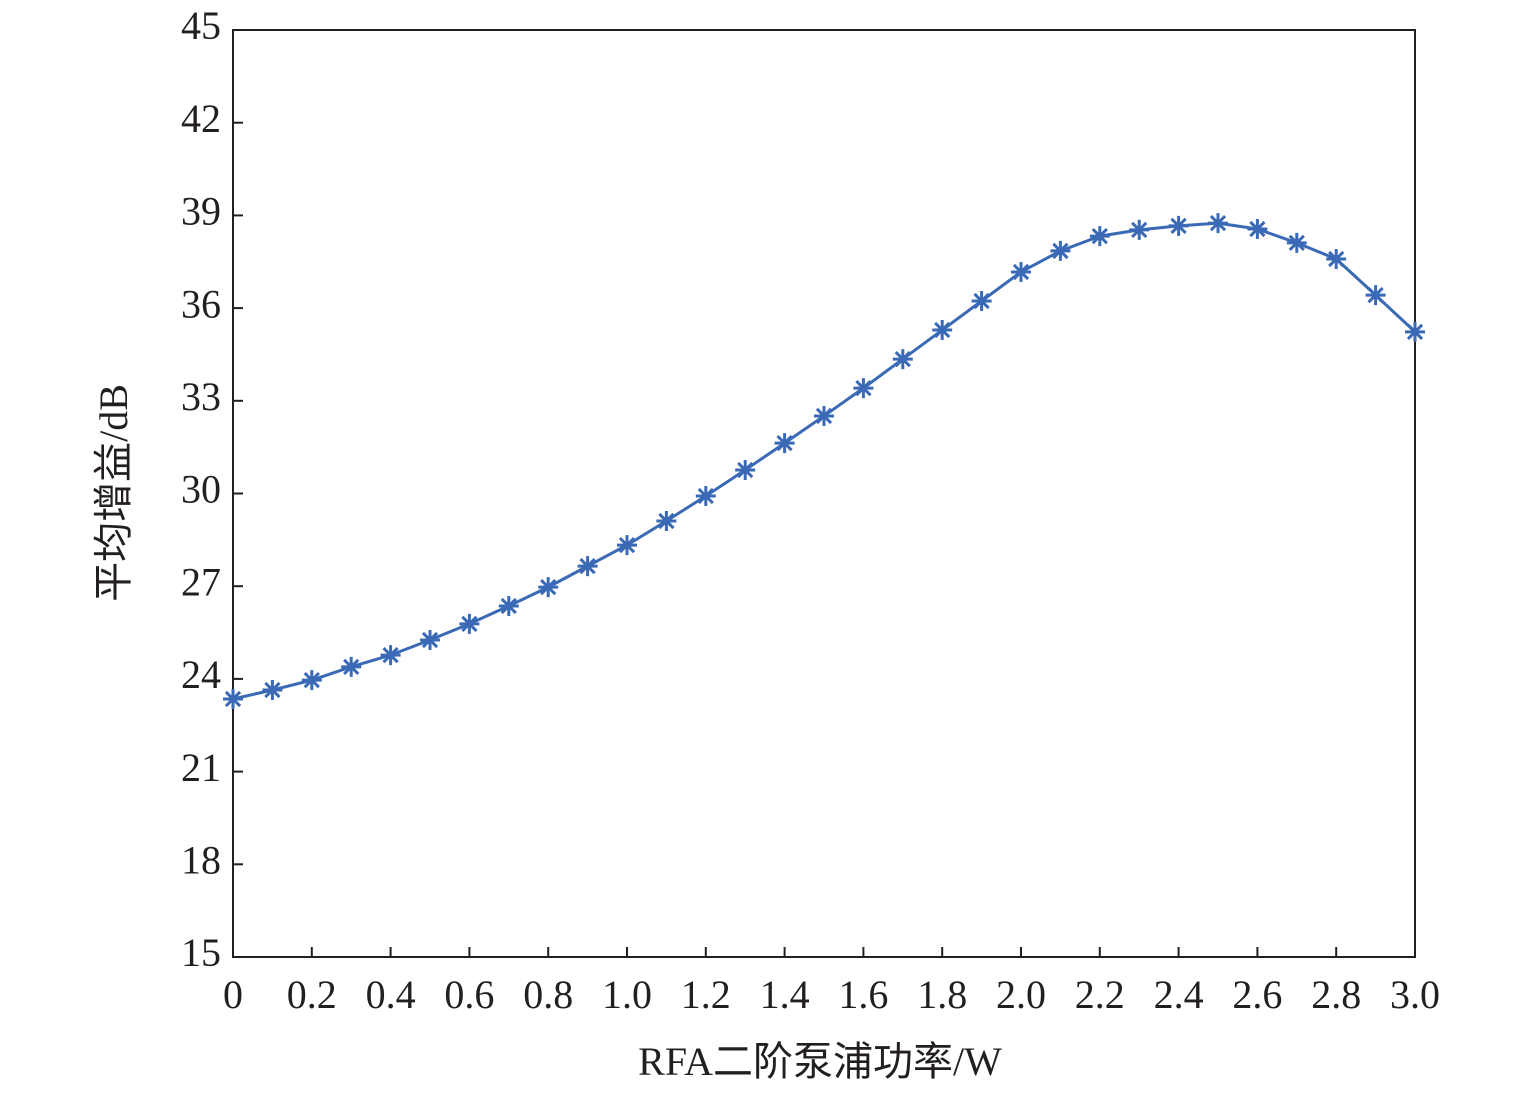 This screenshot has height=1100, width=1535. I want to click on x-tick-label: 1.0, so click(627, 994).